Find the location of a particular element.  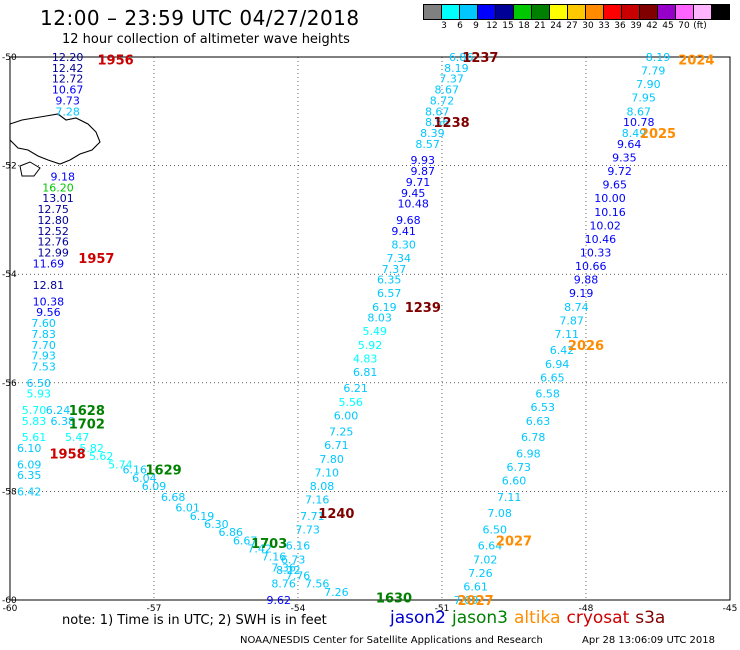

swh-value: 8.72 is located at coordinates (442, 100).